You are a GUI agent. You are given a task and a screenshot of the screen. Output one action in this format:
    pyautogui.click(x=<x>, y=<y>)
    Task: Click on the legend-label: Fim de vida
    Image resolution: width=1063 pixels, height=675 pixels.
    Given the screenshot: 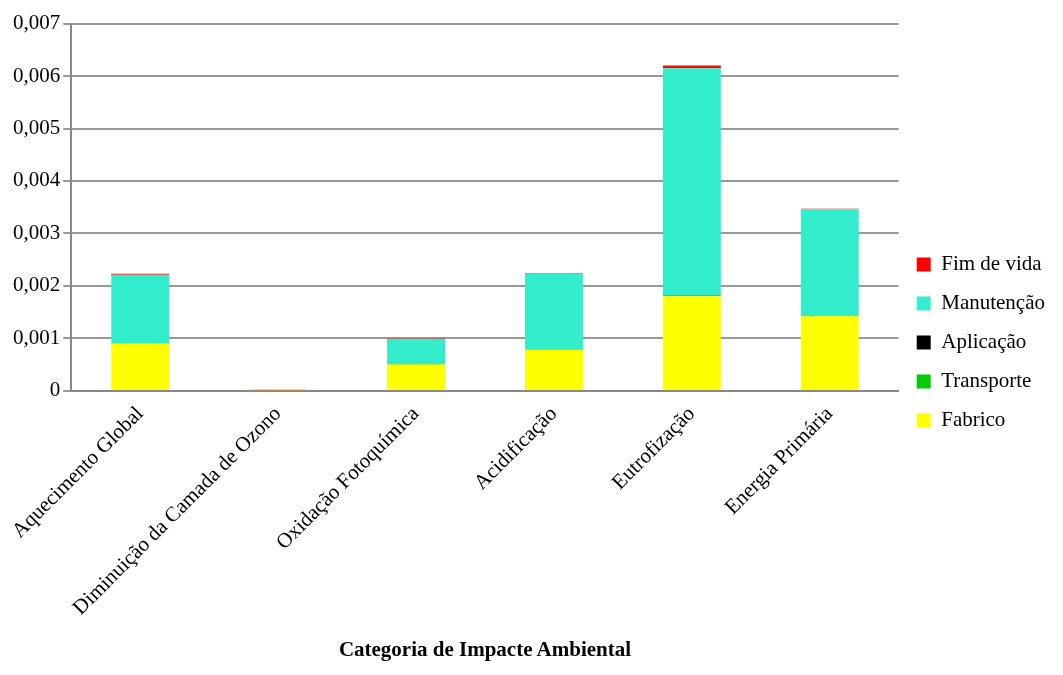 What is the action you would take?
    pyautogui.click(x=992, y=263)
    